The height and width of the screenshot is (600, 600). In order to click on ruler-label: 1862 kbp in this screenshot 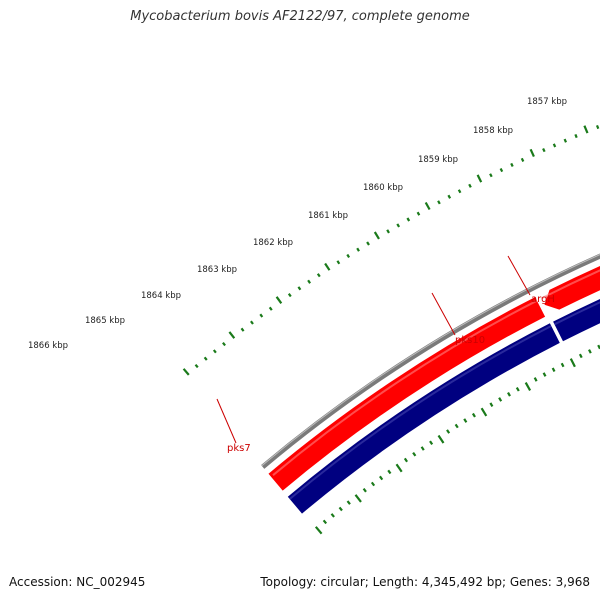, I will do `click(273, 243)`.